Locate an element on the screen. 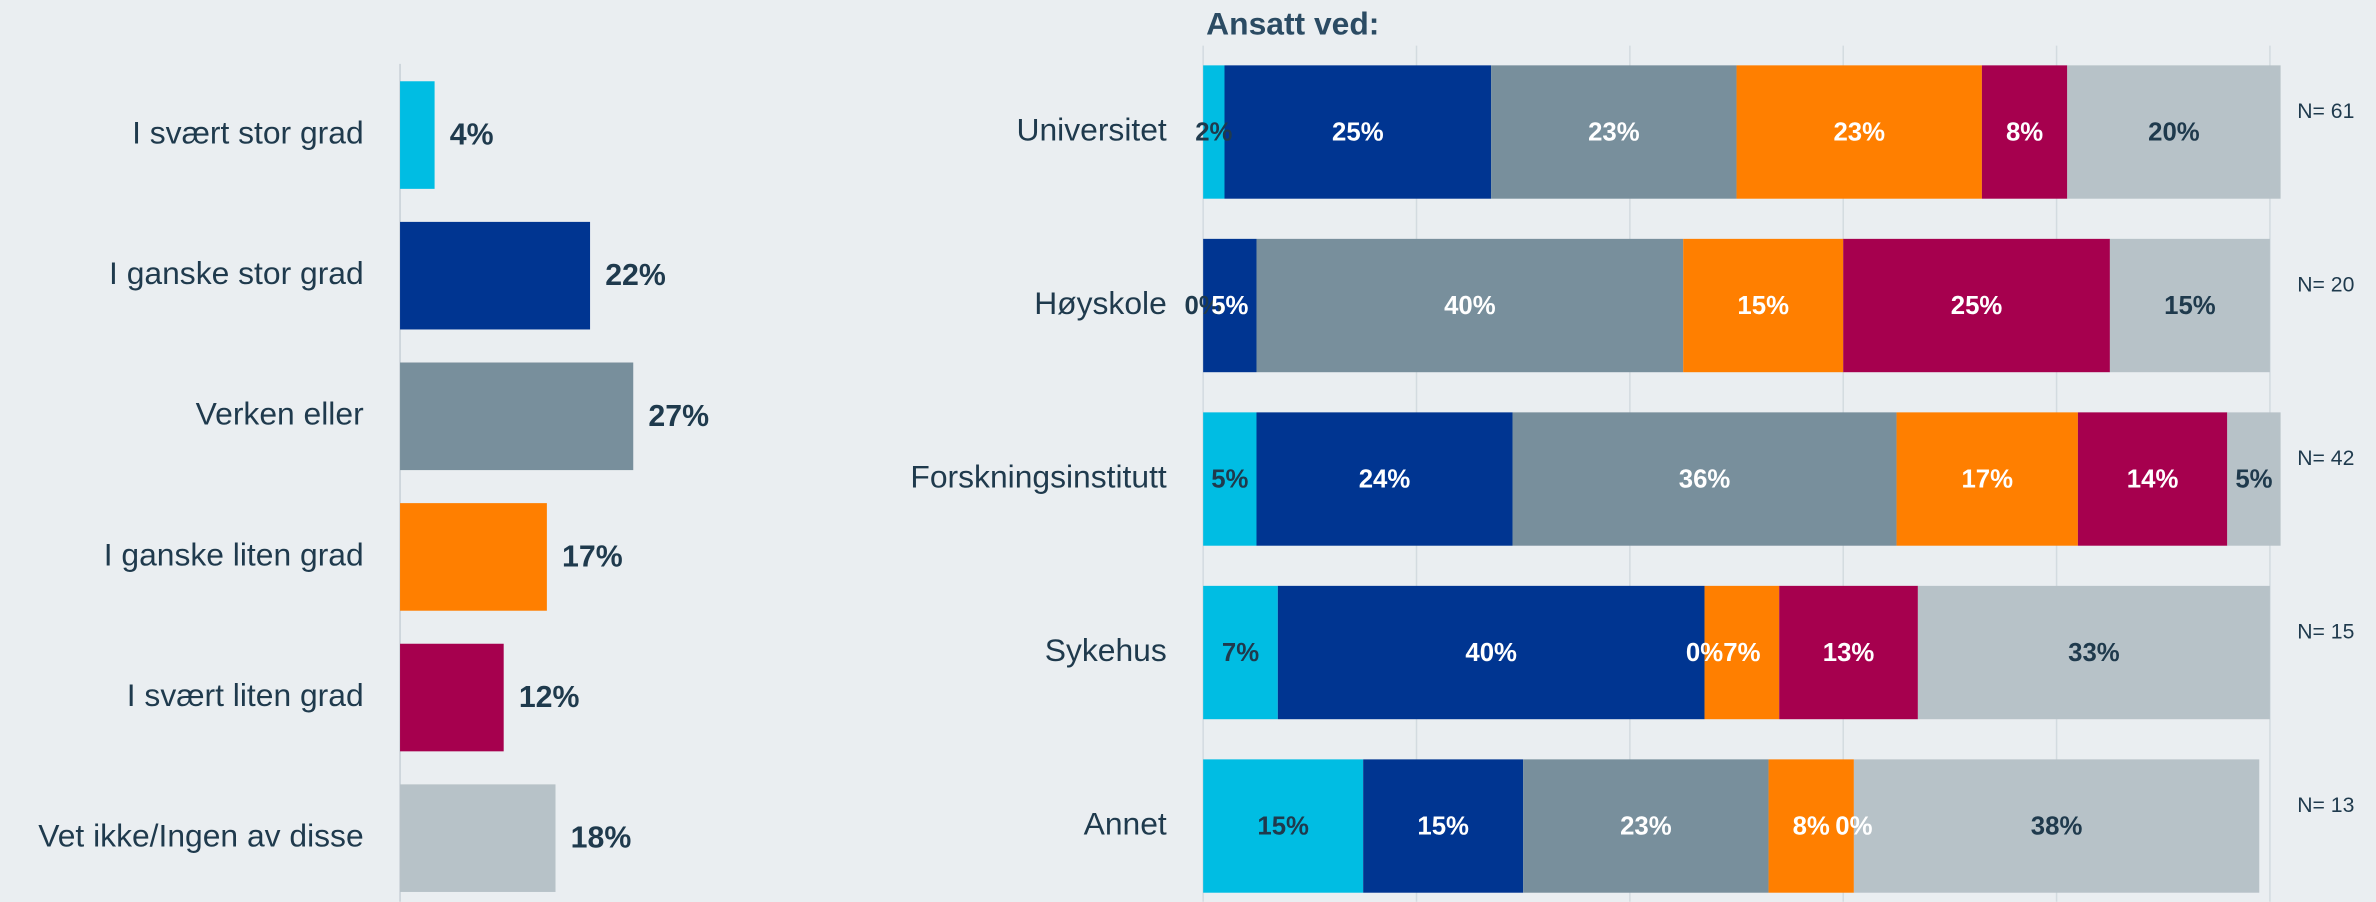  category-label: Forskningsinstitutt is located at coordinates (1038, 476).